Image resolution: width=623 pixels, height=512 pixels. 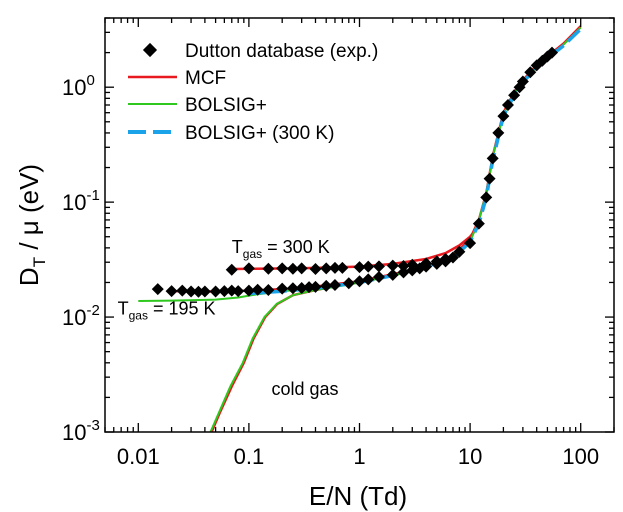 What do you see at coordinates (123, 309) in the screenshot?
I see `annotation-tgas-195-prefix: T` at bounding box center [123, 309].